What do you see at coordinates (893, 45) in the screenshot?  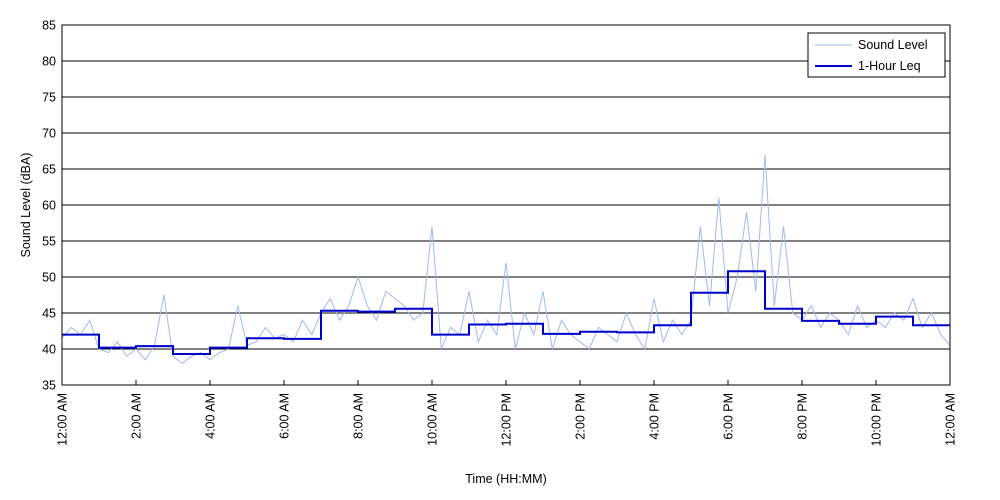 I see `legend-label-sound-level: Sound Level` at bounding box center [893, 45].